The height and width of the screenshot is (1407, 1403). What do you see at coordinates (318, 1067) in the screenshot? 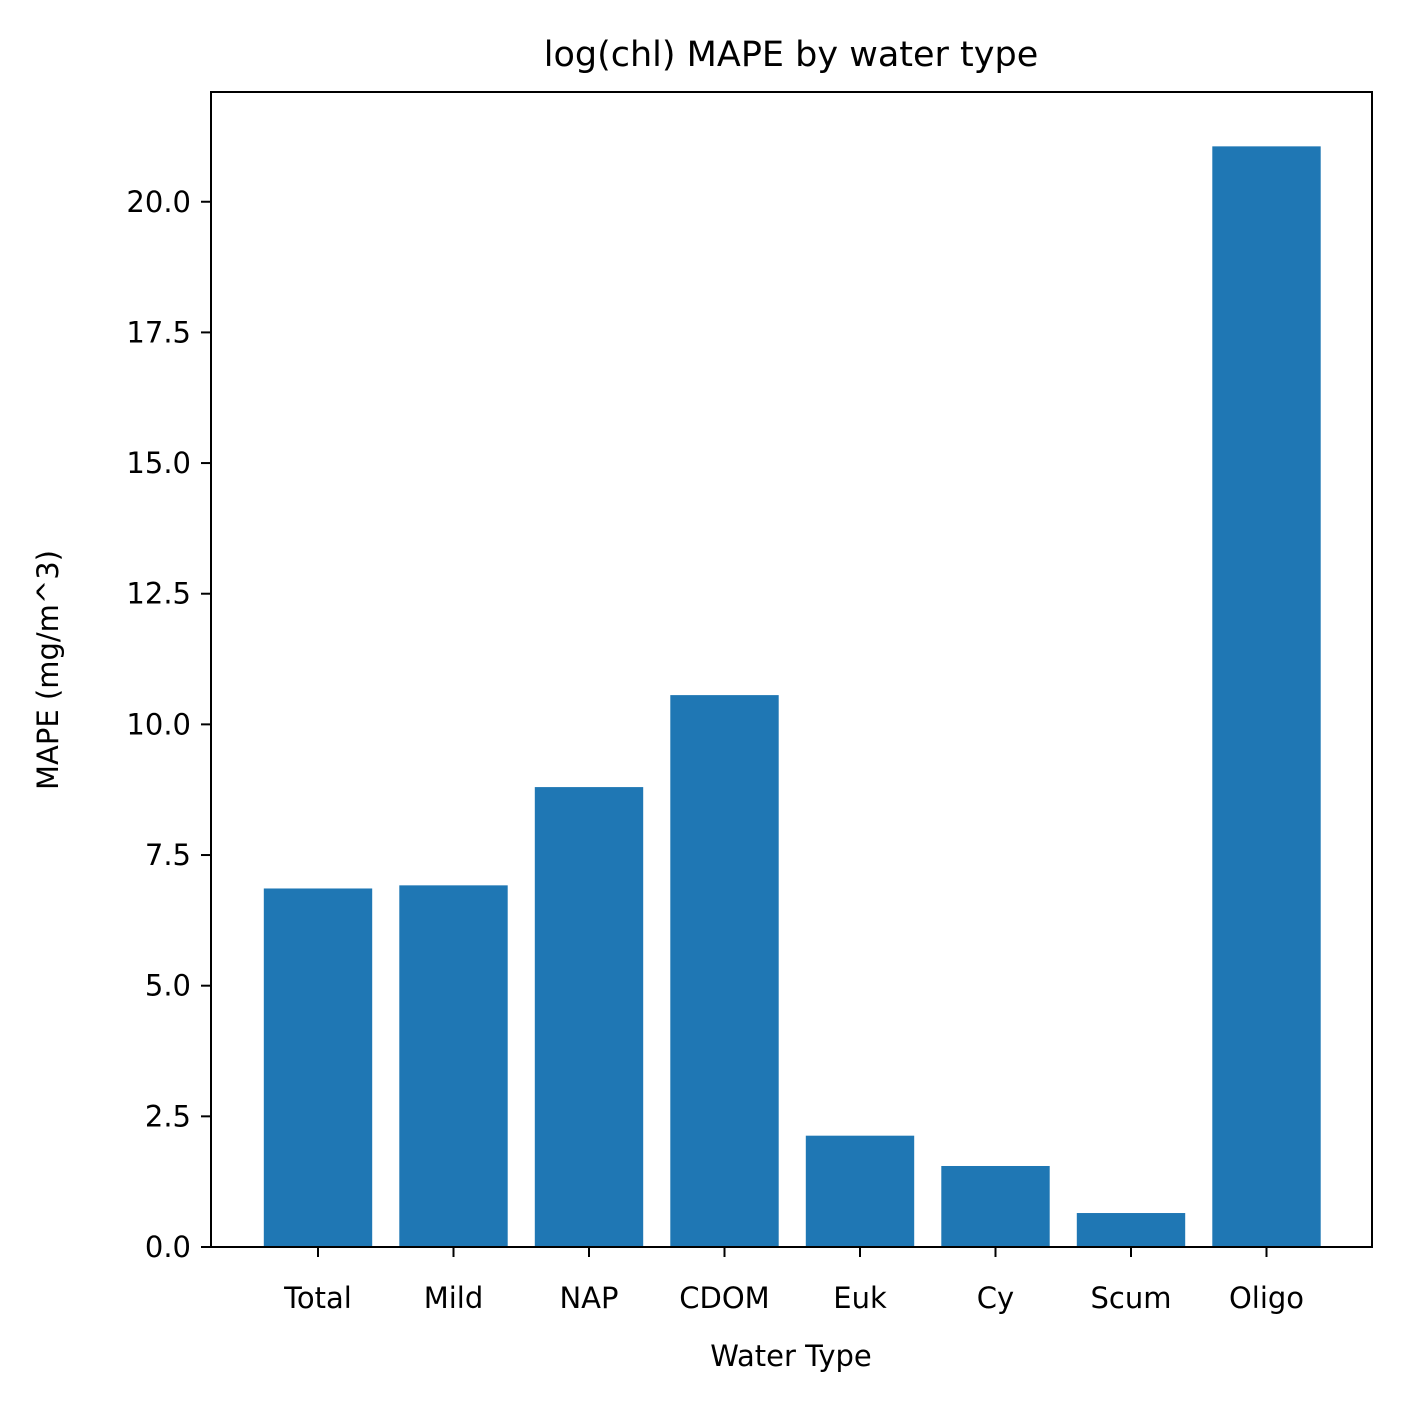
I see `bar-total` at bounding box center [318, 1067].